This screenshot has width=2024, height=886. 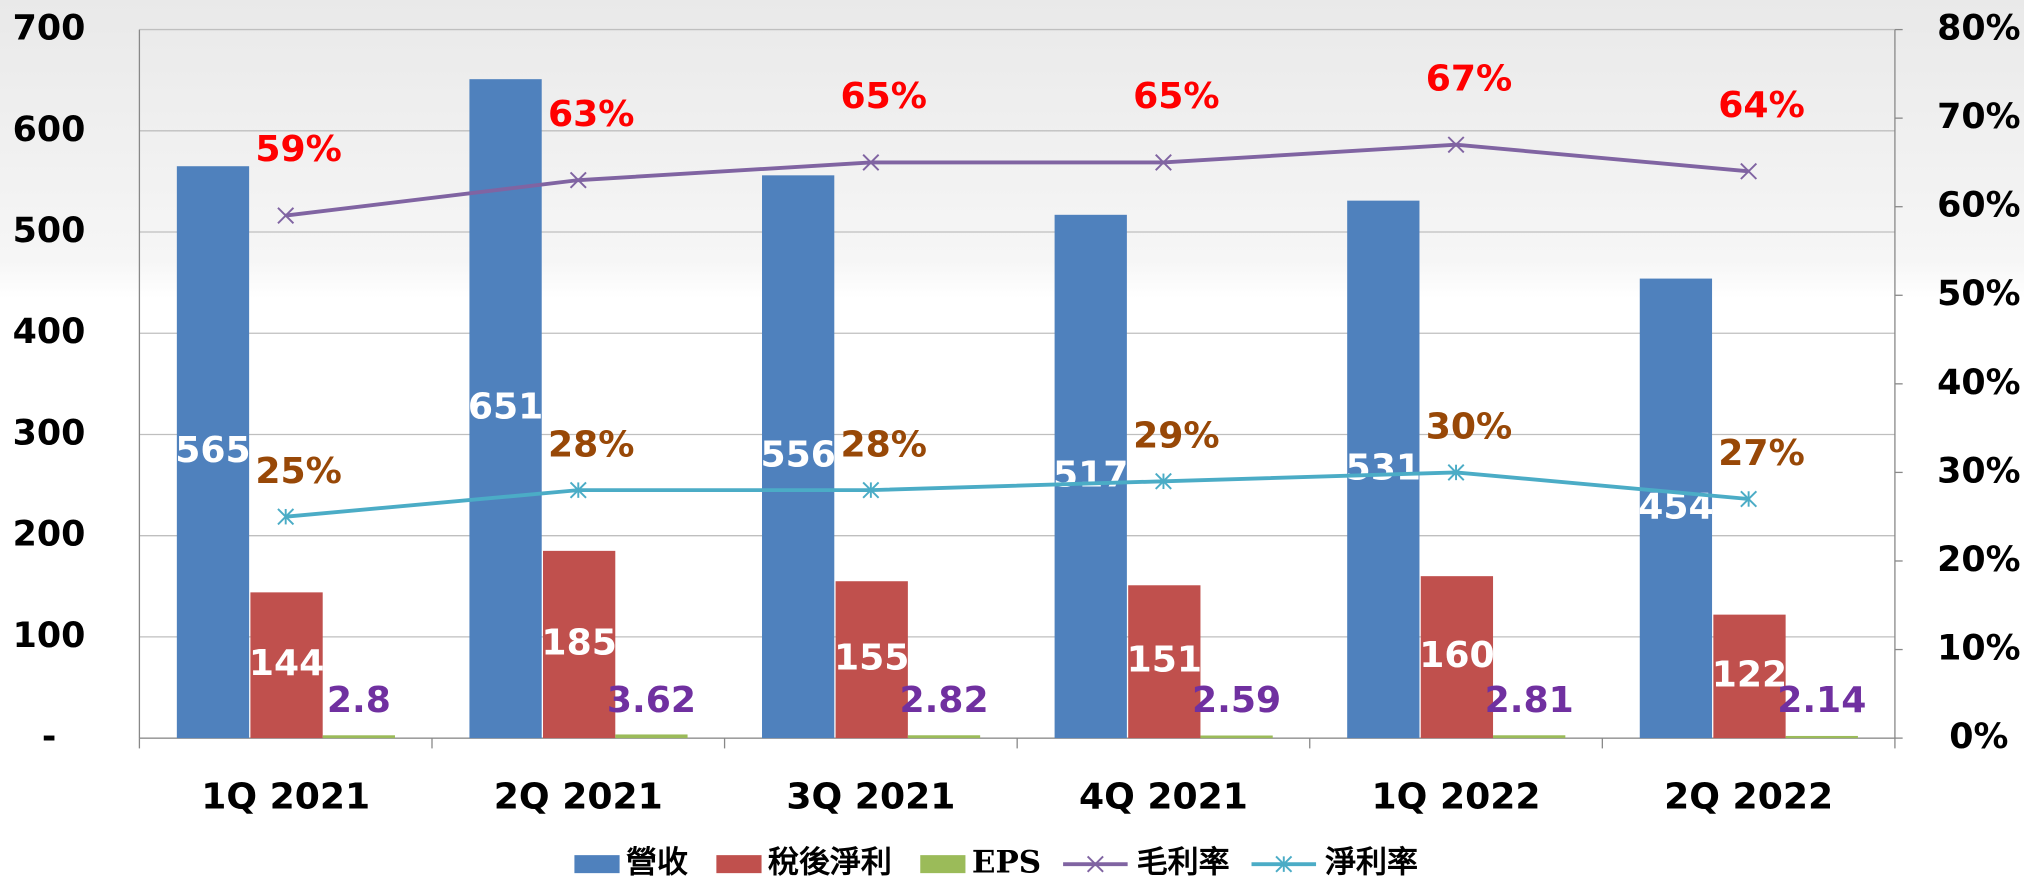 What do you see at coordinates (49, 130) in the screenshot?
I see `y-tick-label: 600` at bounding box center [49, 130].